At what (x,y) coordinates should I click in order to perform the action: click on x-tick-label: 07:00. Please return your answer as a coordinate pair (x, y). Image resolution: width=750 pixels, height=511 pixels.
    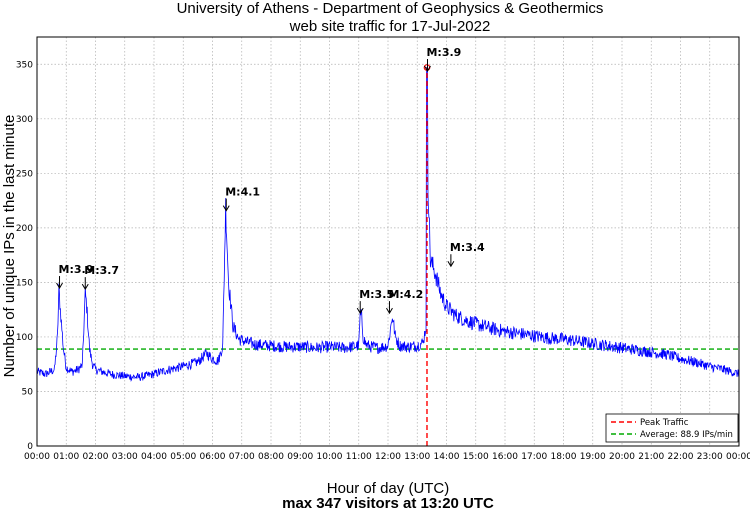
    Looking at the image, I should click on (242, 457).